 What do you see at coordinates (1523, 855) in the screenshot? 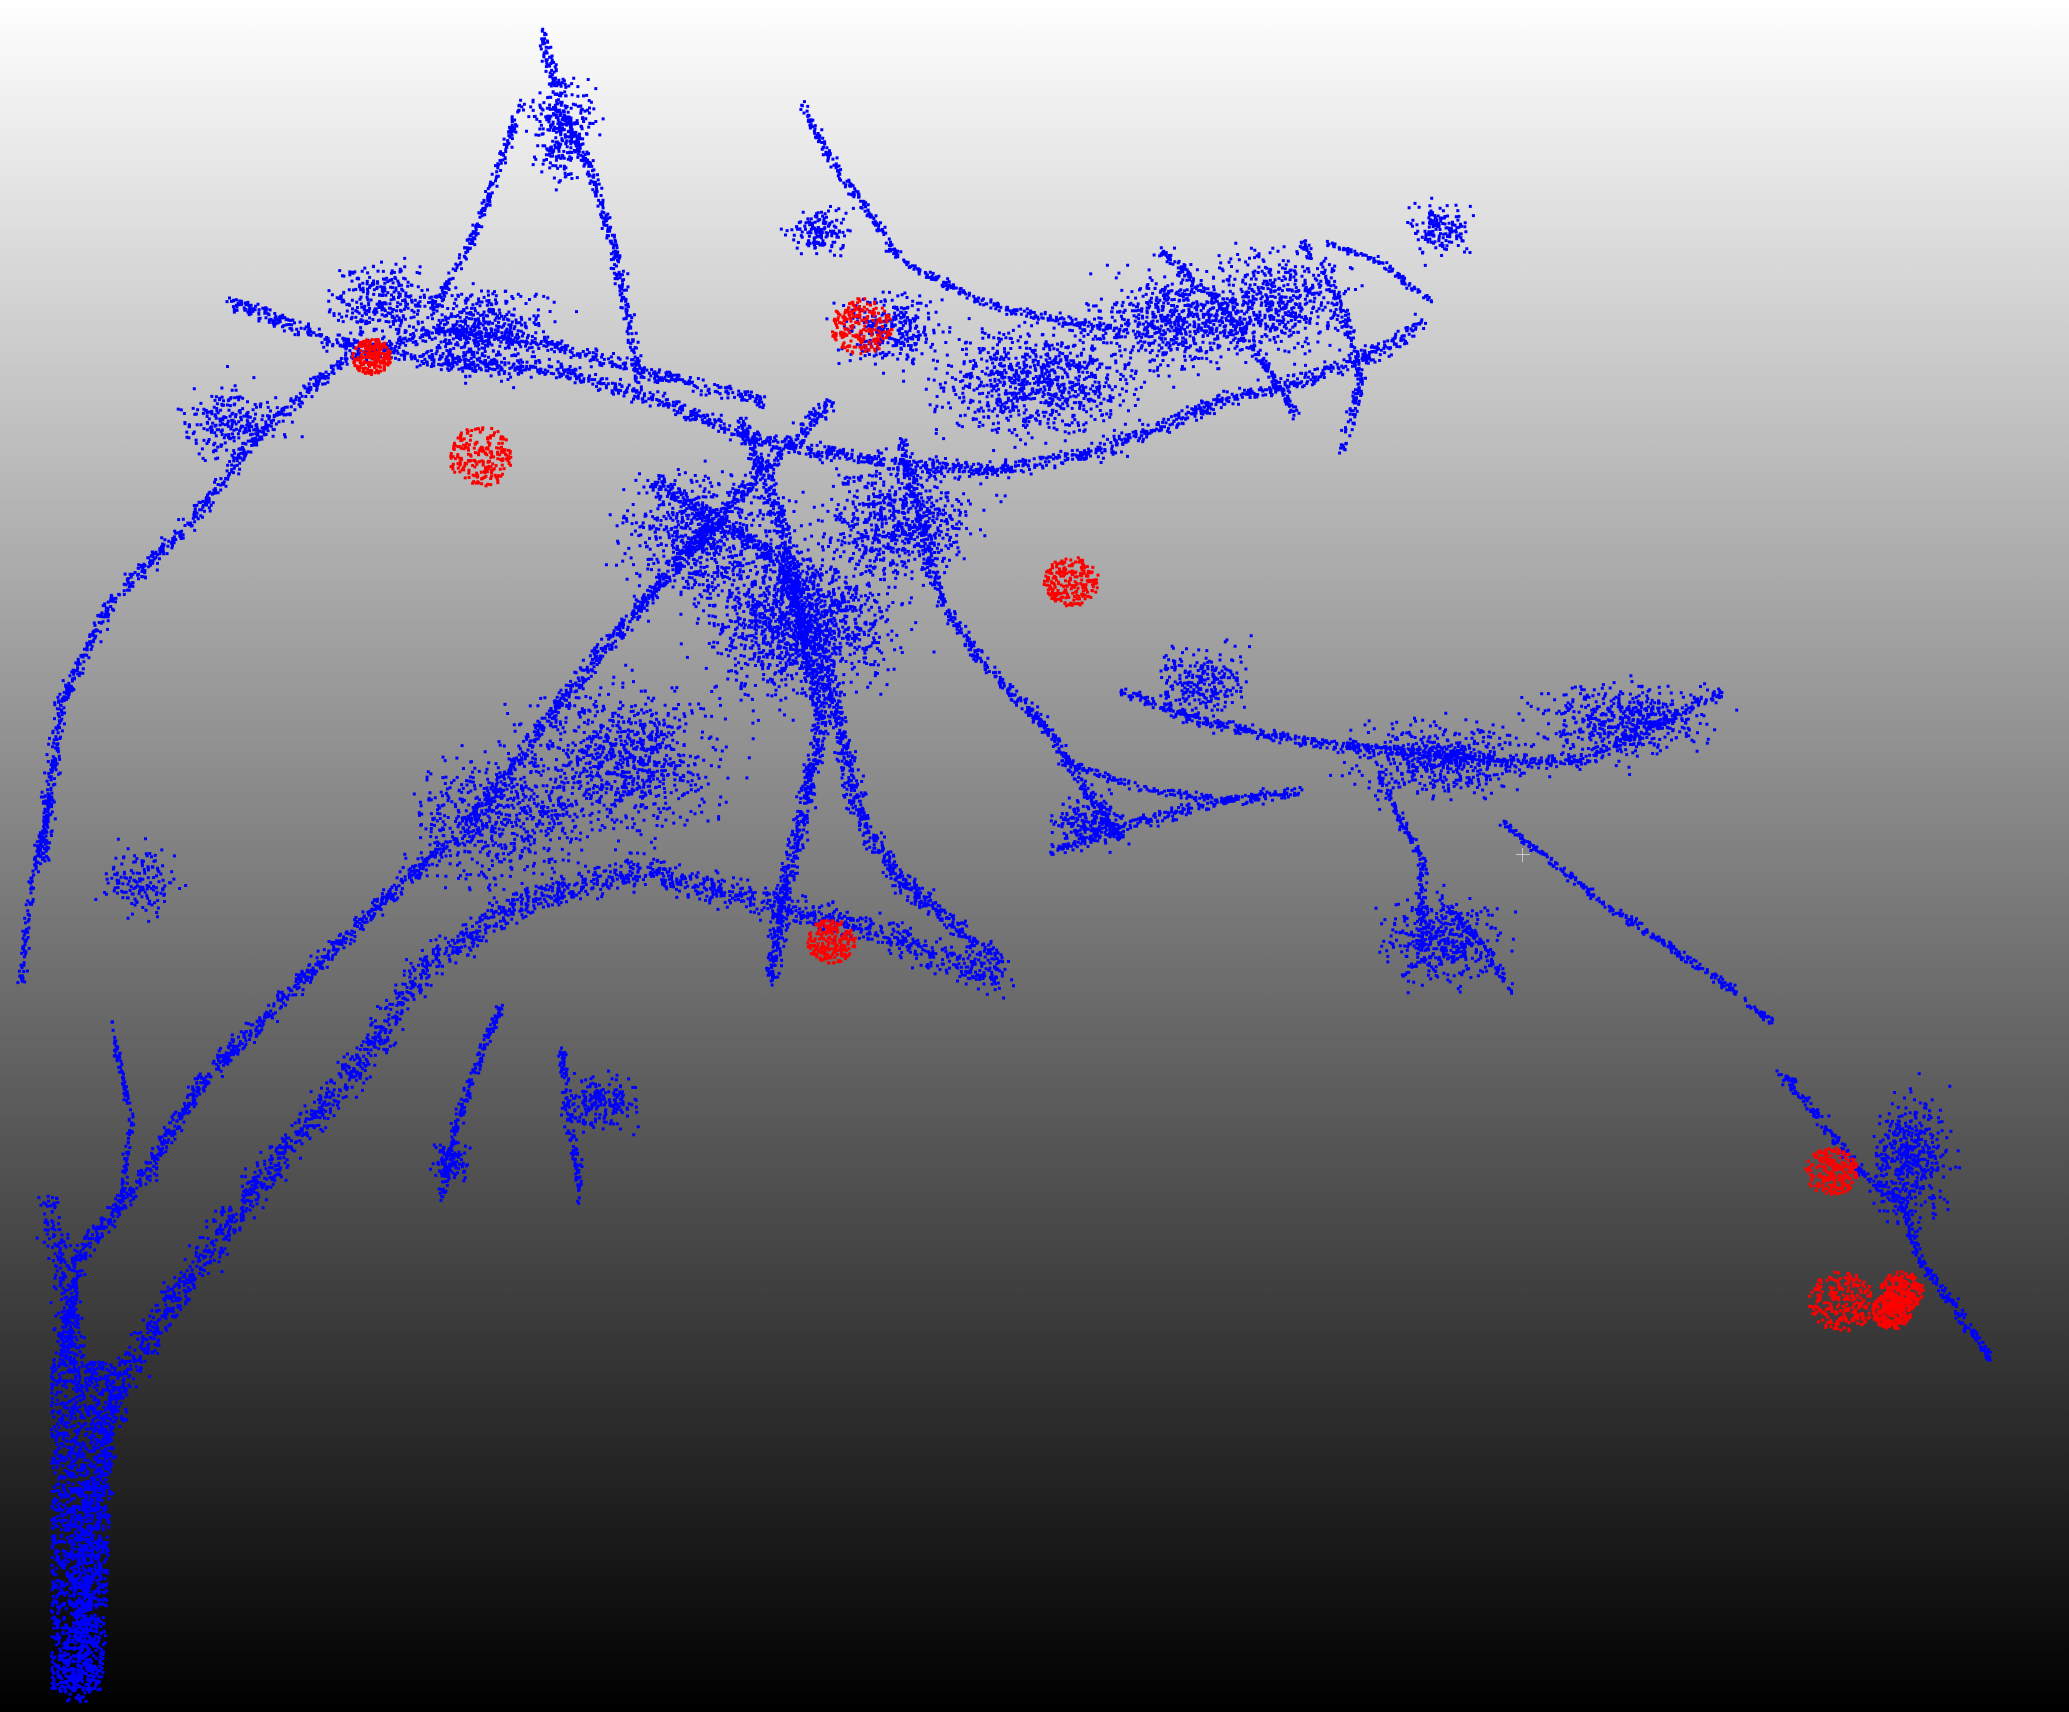
I see `crosshair-icon` at bounding box center [1523, 855].